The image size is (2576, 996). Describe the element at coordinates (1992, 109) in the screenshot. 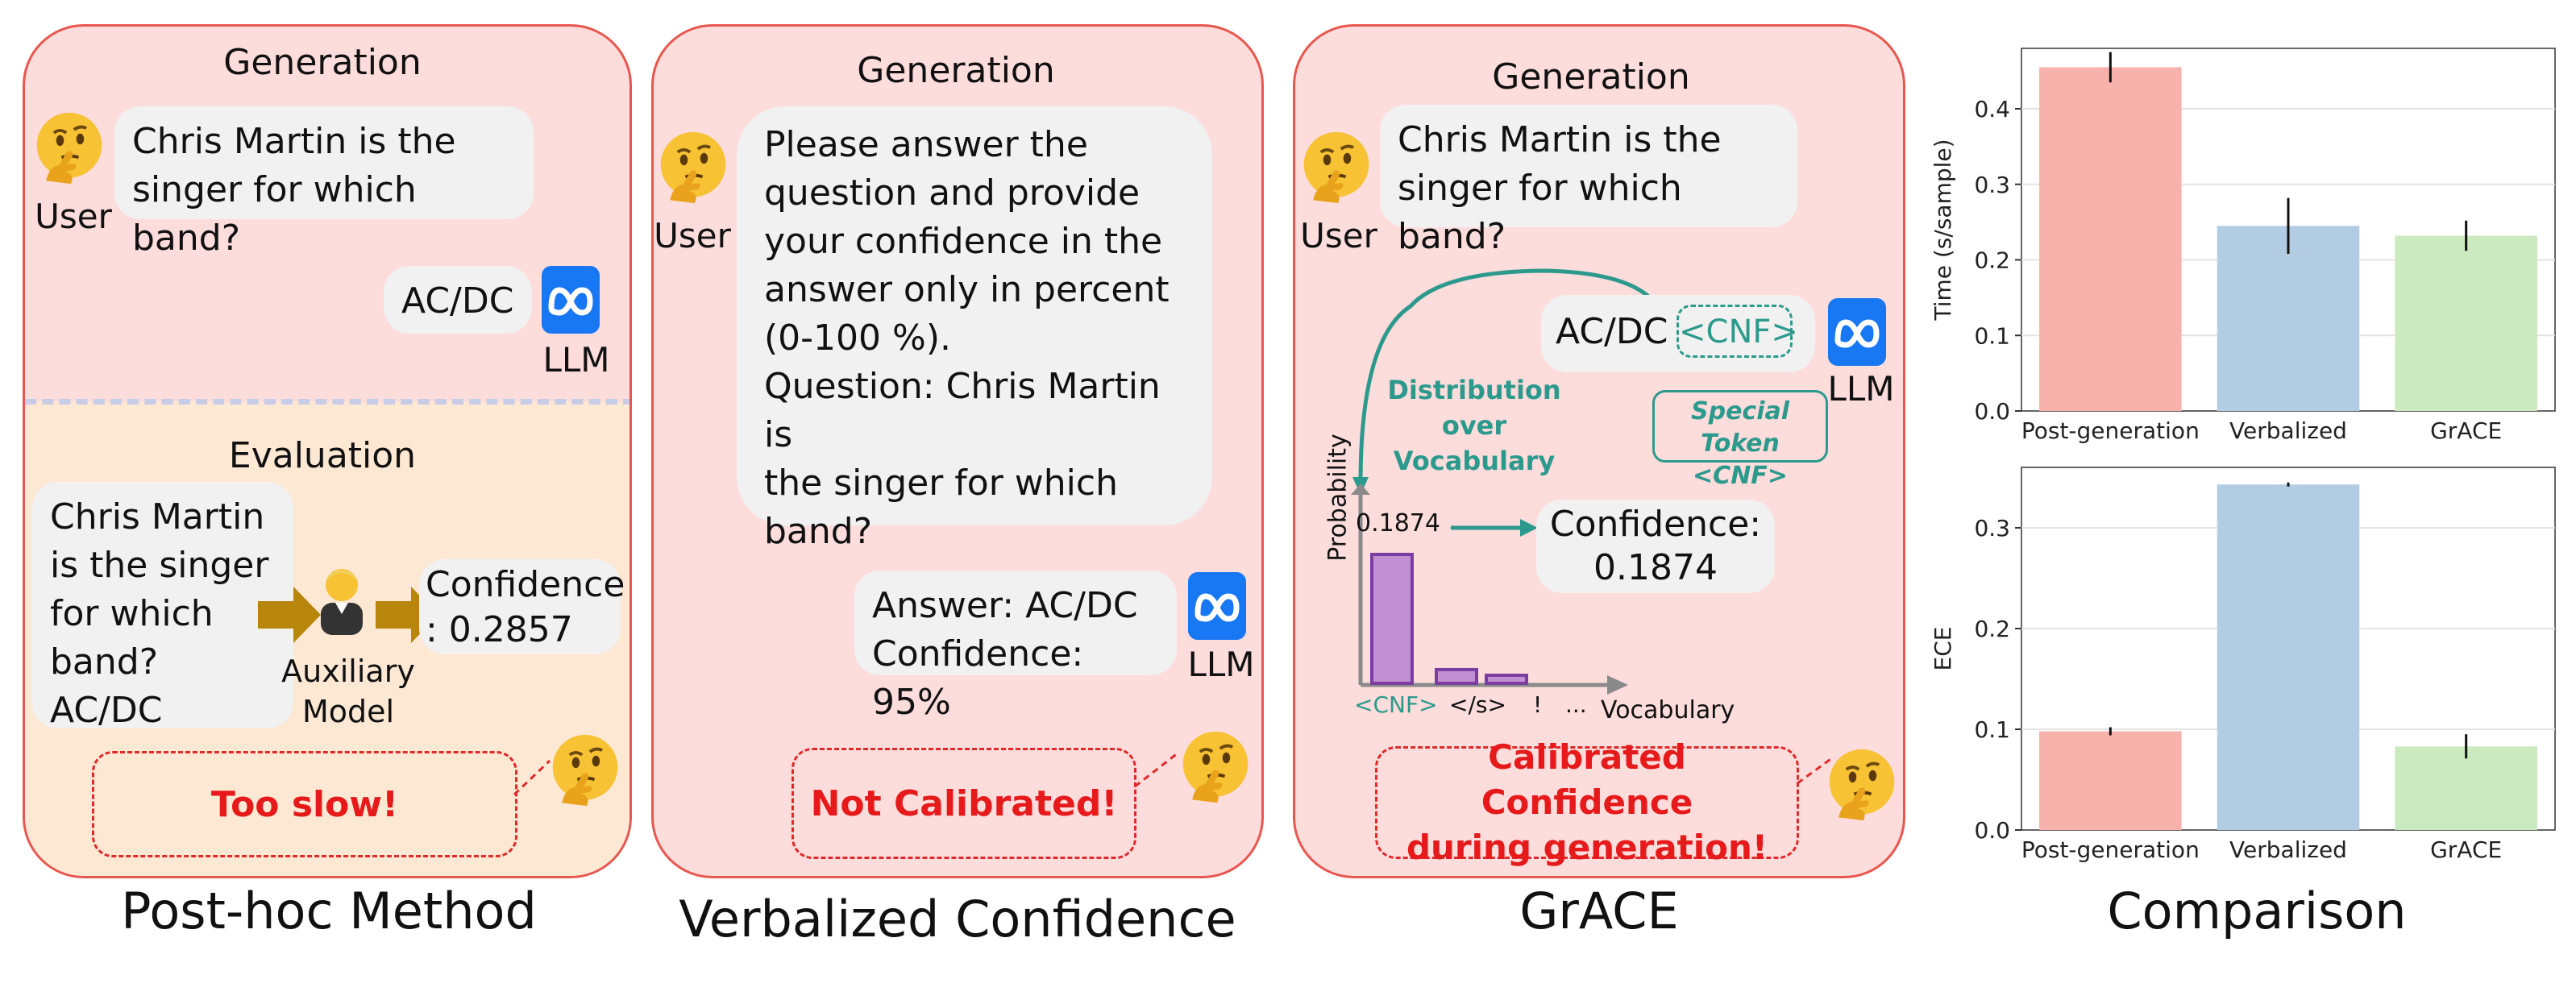

I see `y-tick-label: 0.4` at that location.